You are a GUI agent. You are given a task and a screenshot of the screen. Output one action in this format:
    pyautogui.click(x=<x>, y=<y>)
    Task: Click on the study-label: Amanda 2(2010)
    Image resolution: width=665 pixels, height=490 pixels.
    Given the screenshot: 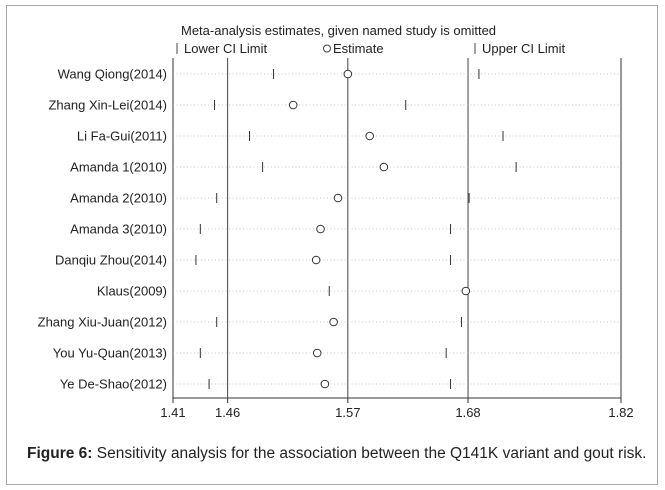 What is the action you would take?
    pyautogui.click(x=118, y=198)
    